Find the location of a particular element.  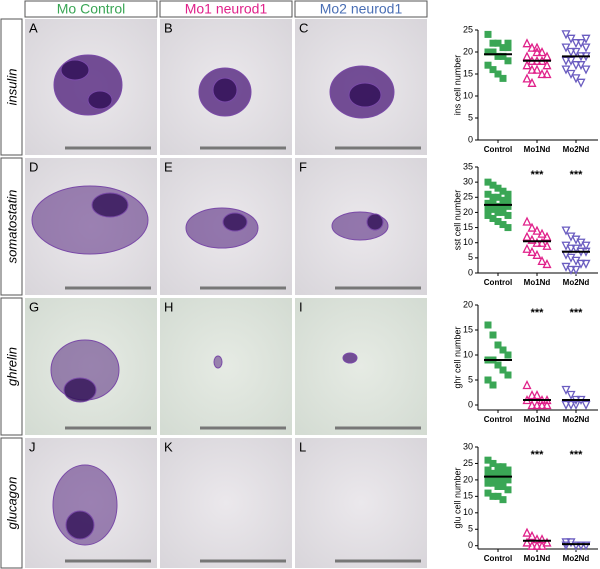

panel-letter: D is located at coordinates (33, 166).